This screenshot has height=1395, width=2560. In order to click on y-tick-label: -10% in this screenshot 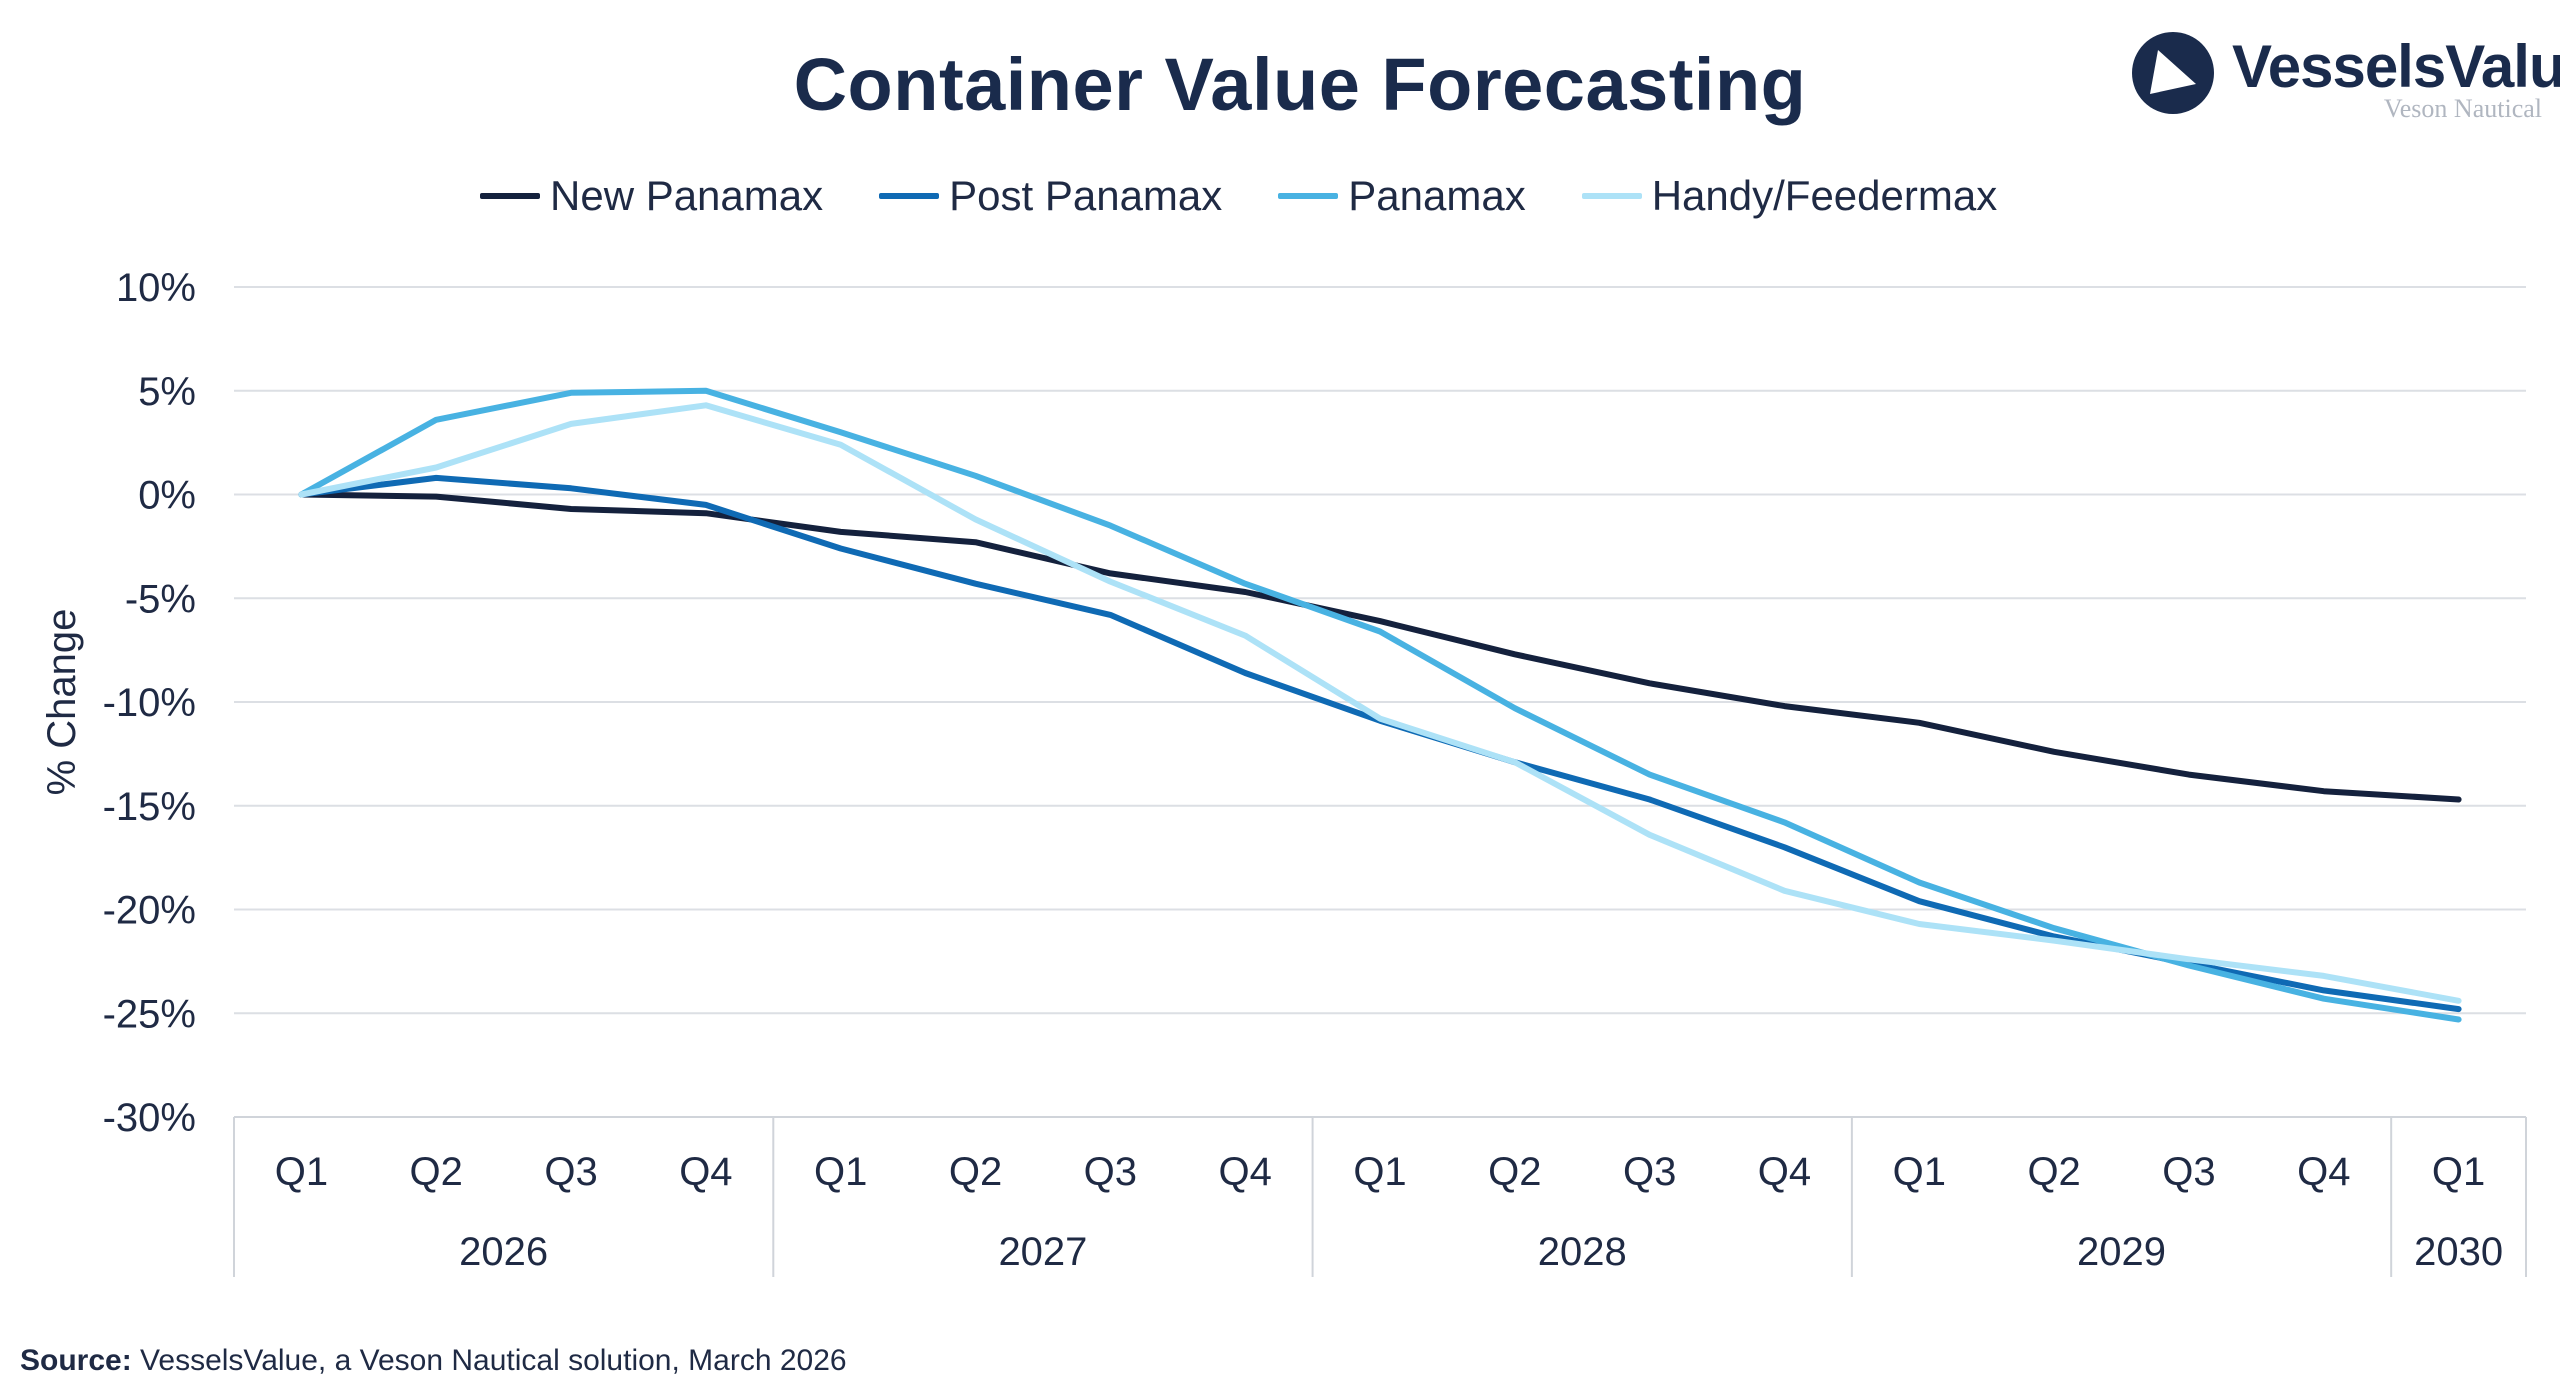, I will do `click(149, 703)`.